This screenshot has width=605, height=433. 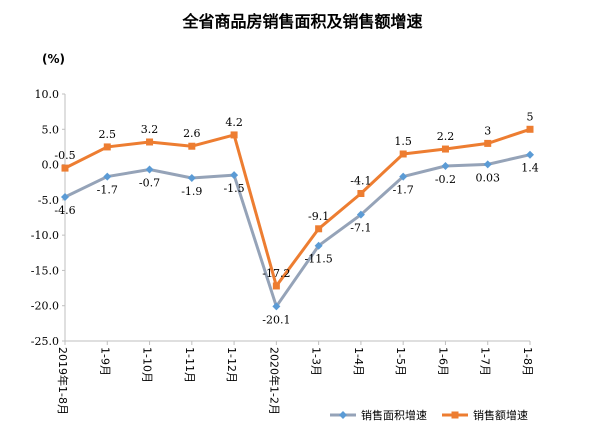 What do you see at coordinates (487, 177) in the screenshot?
I see `data-label: 0.03` at bounding box center [487, 177].